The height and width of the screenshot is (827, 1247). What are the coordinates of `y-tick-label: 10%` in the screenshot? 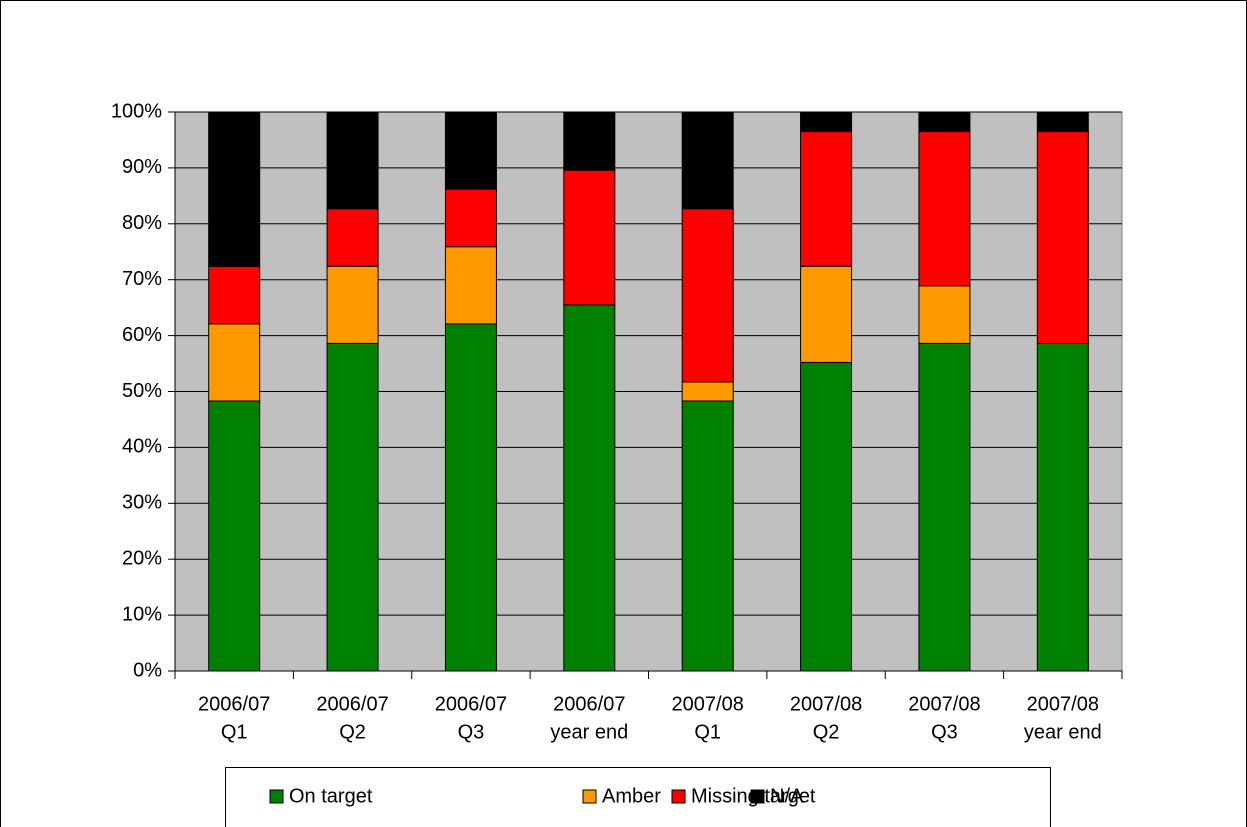 It's located at (142, 614).